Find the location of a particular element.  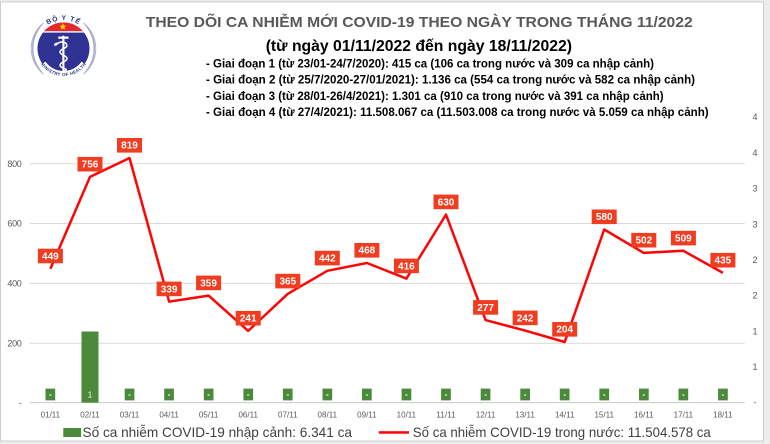

svg-text: BỘ Y TẾ is located at coordinates (64, 20).